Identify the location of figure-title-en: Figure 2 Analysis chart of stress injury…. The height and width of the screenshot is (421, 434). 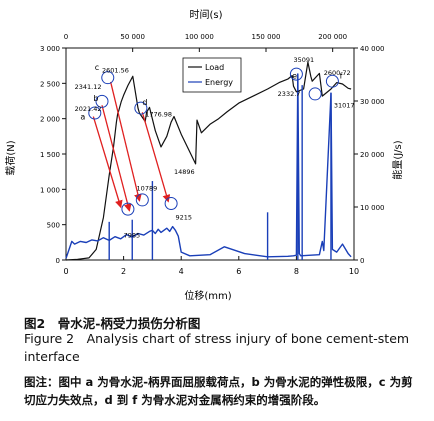
(217, 347).